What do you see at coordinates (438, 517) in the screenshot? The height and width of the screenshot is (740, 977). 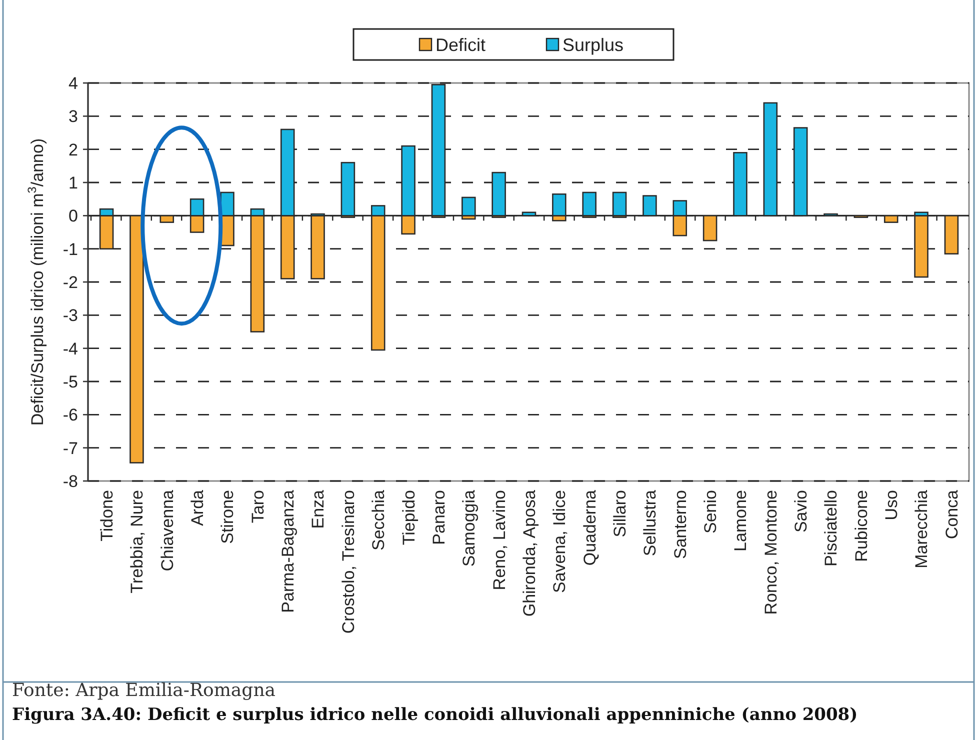 I see `x-tick-label: Panaro` at bounding box center [438, 517].